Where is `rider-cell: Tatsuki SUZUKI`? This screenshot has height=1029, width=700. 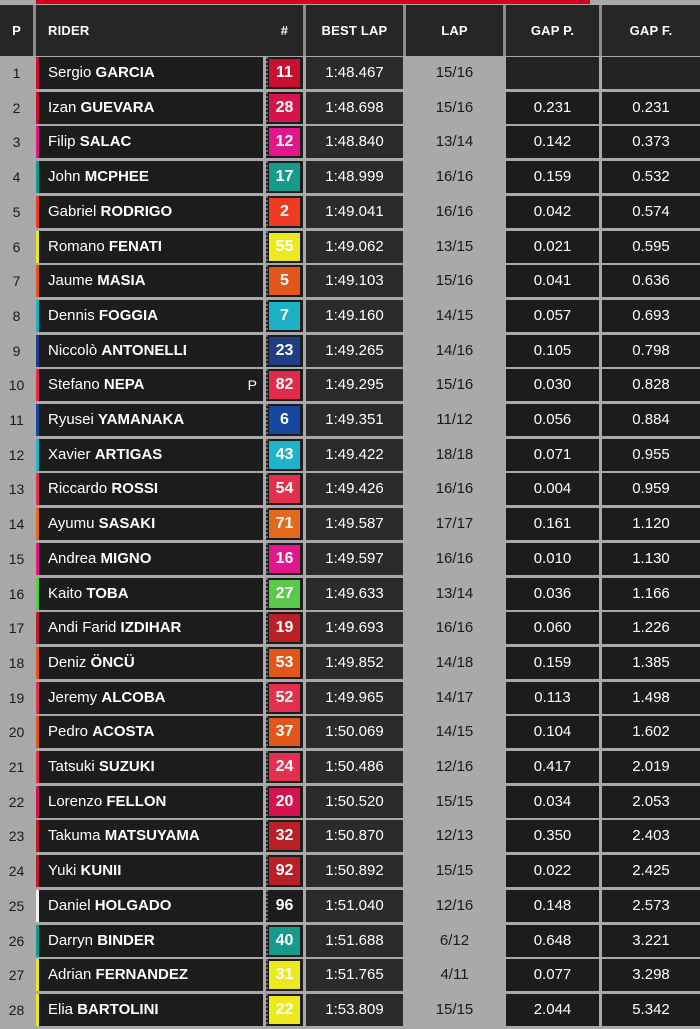
rider-cell: Tatsuki SUZUKI is located at coordinates (149, 767).